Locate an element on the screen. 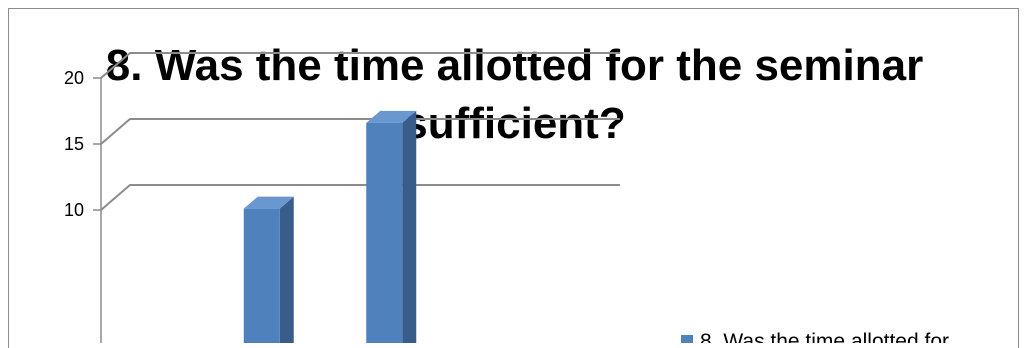 The image size is (1029, 348). legend-label: 8. Was the time allotted for is located at coordinates (824, 336).